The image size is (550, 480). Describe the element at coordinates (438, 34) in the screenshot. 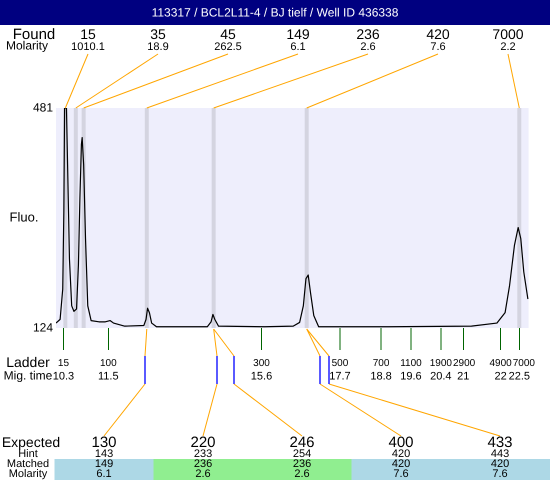

I see `annotation: 420` at that location.